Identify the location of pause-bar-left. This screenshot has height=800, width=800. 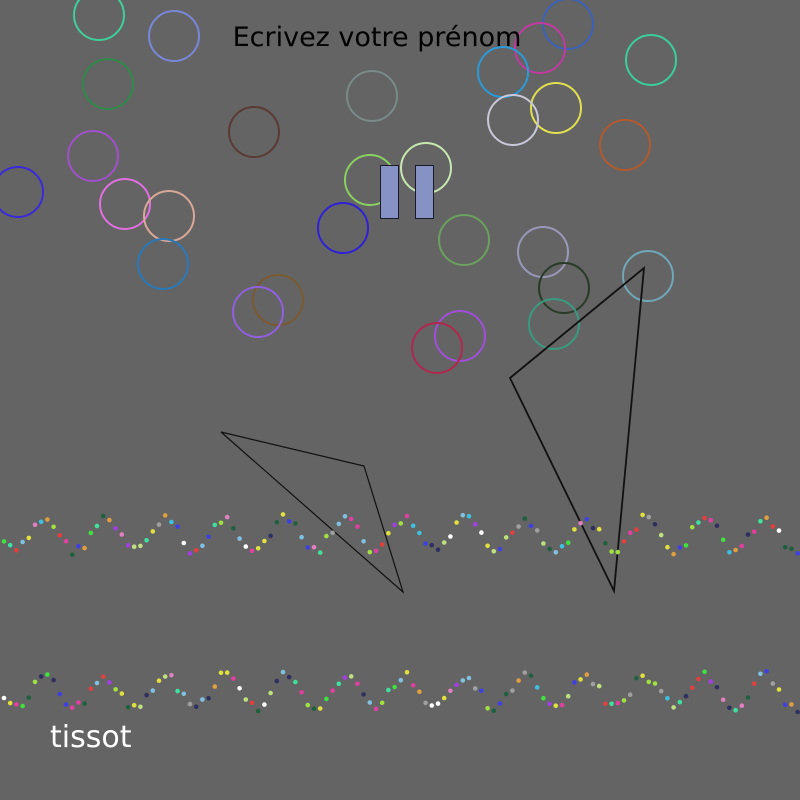
(389, 192).